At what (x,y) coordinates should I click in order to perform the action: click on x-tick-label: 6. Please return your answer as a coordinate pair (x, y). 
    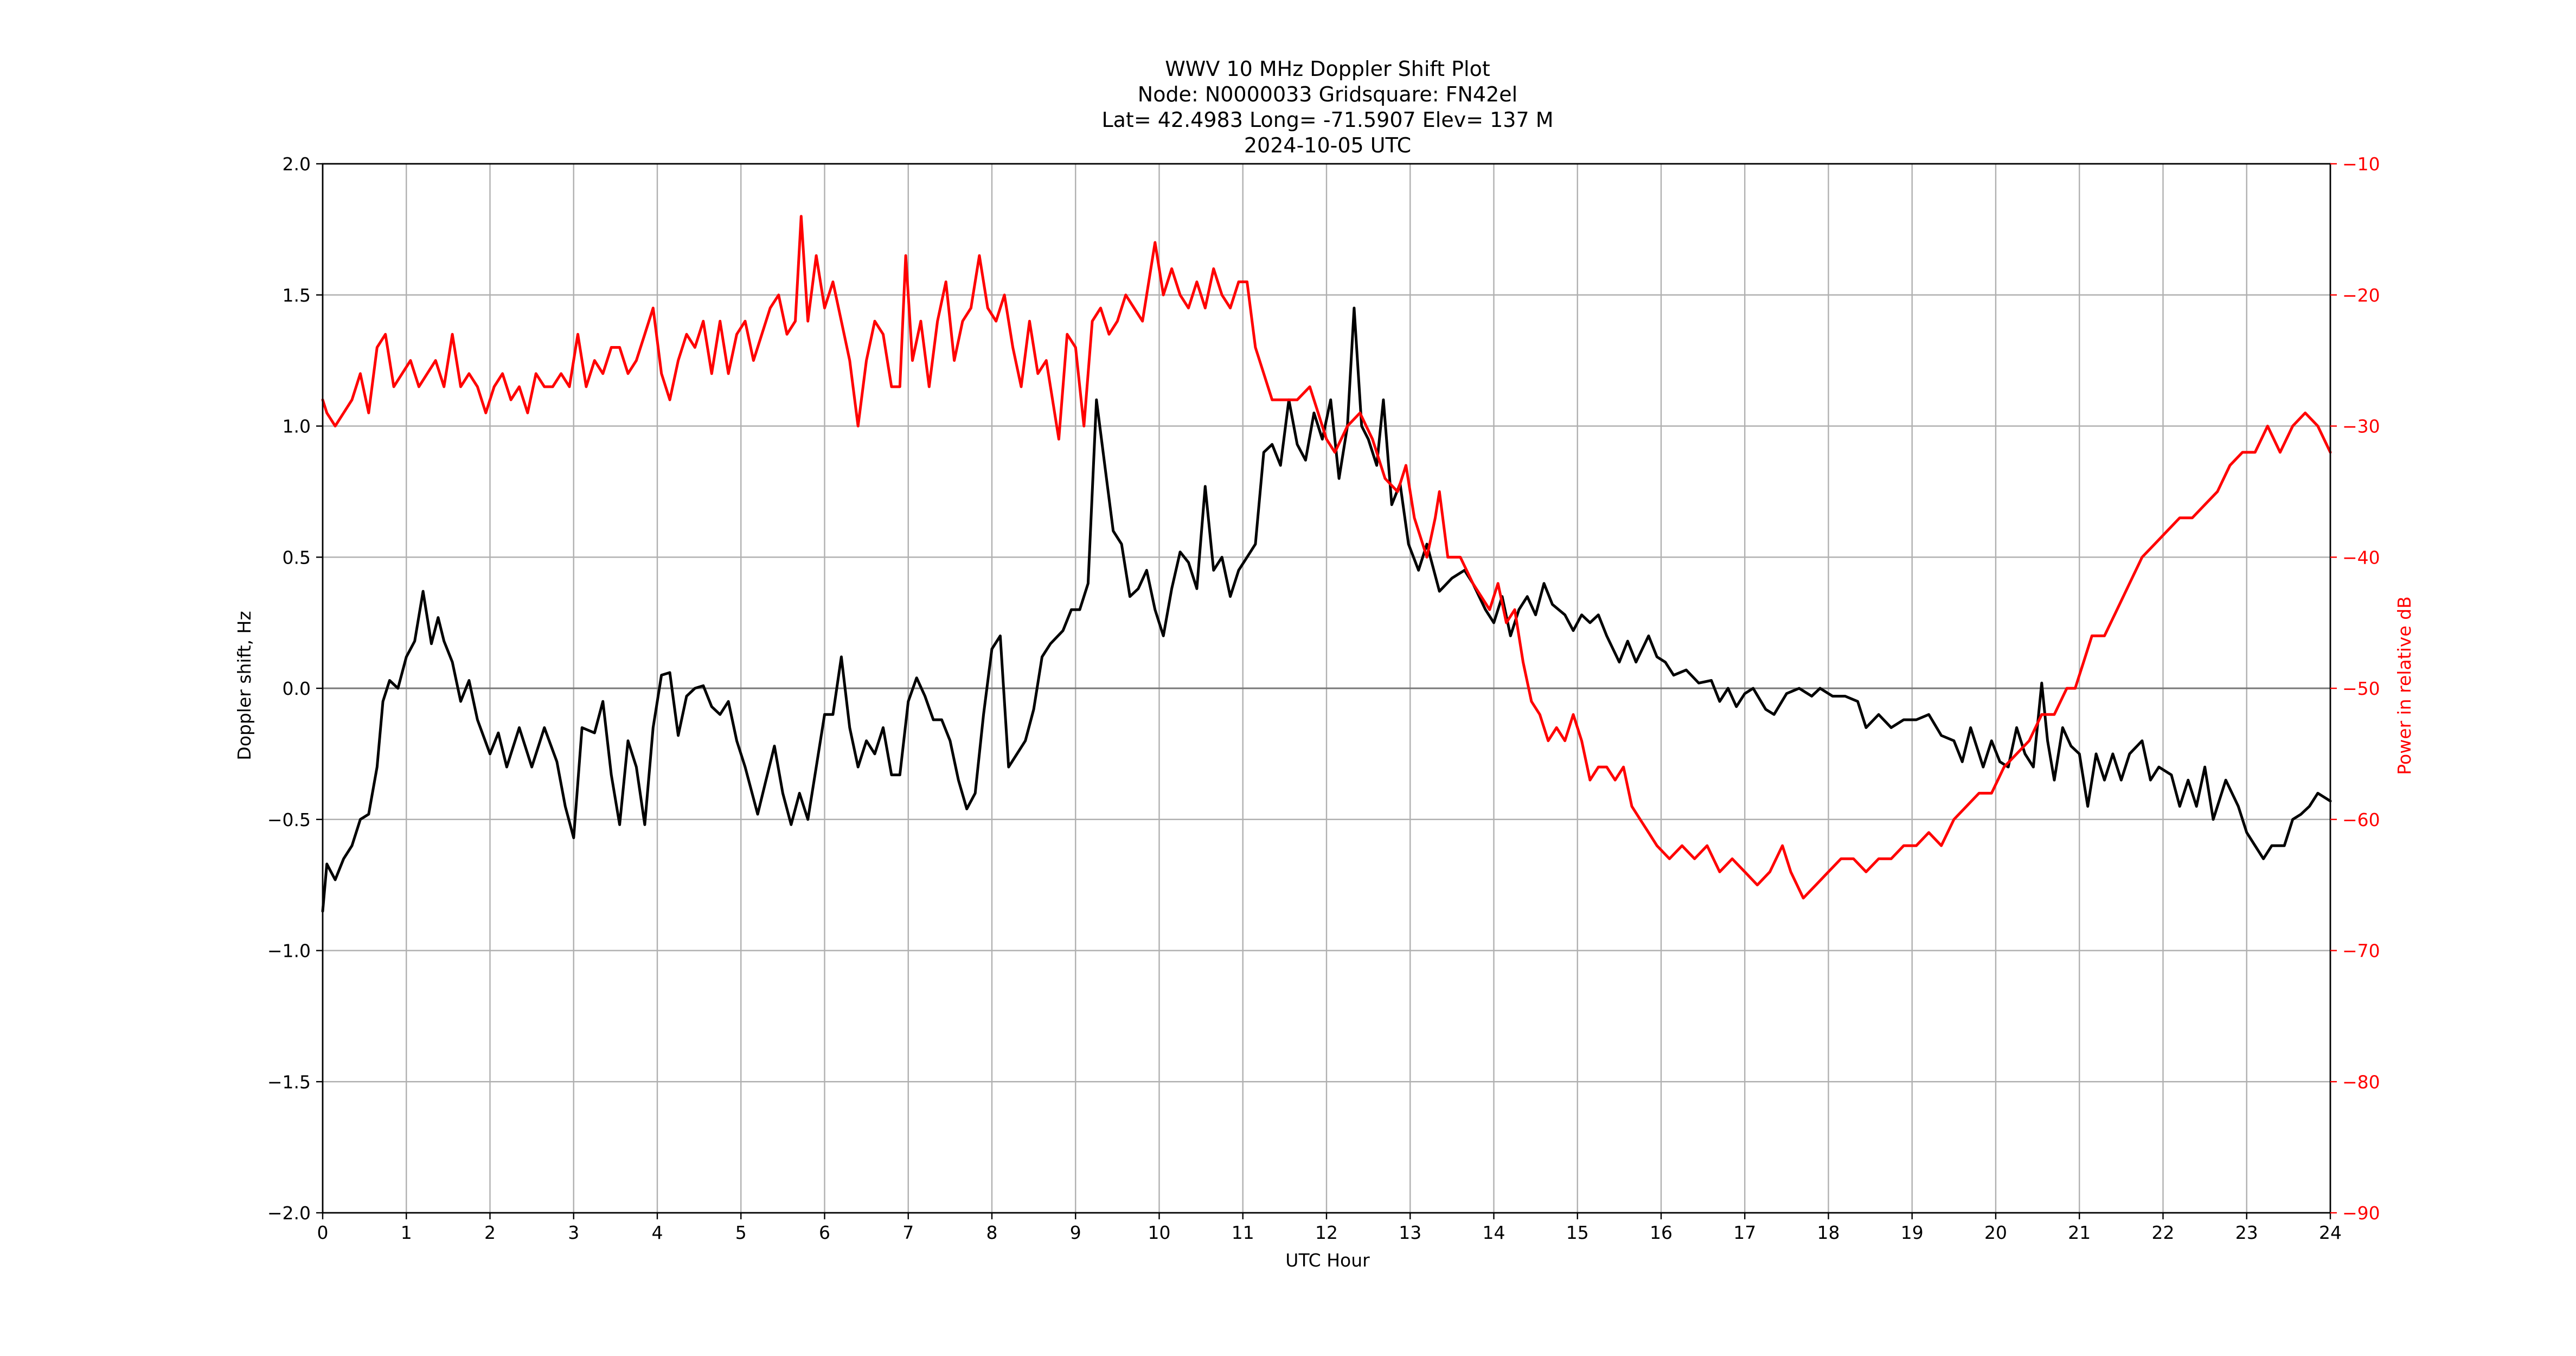
    Looking at the image, I should click on (824, 1232).